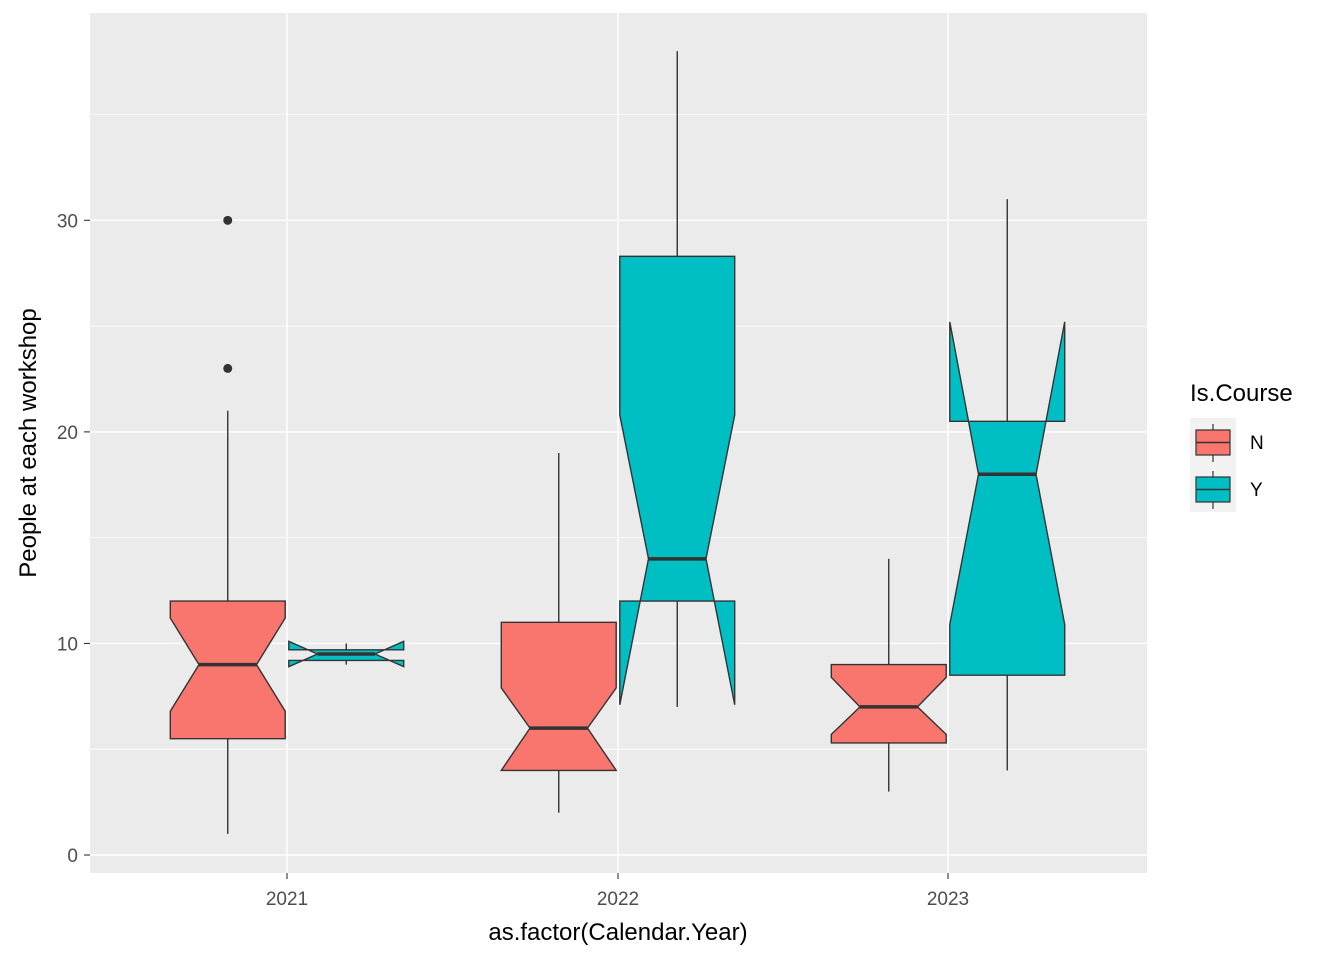 This screenshot has height=960, width=1344. Describe the element at coordinates (1213, 490) in the screenshot. I see `legend-key-Y` at that location.